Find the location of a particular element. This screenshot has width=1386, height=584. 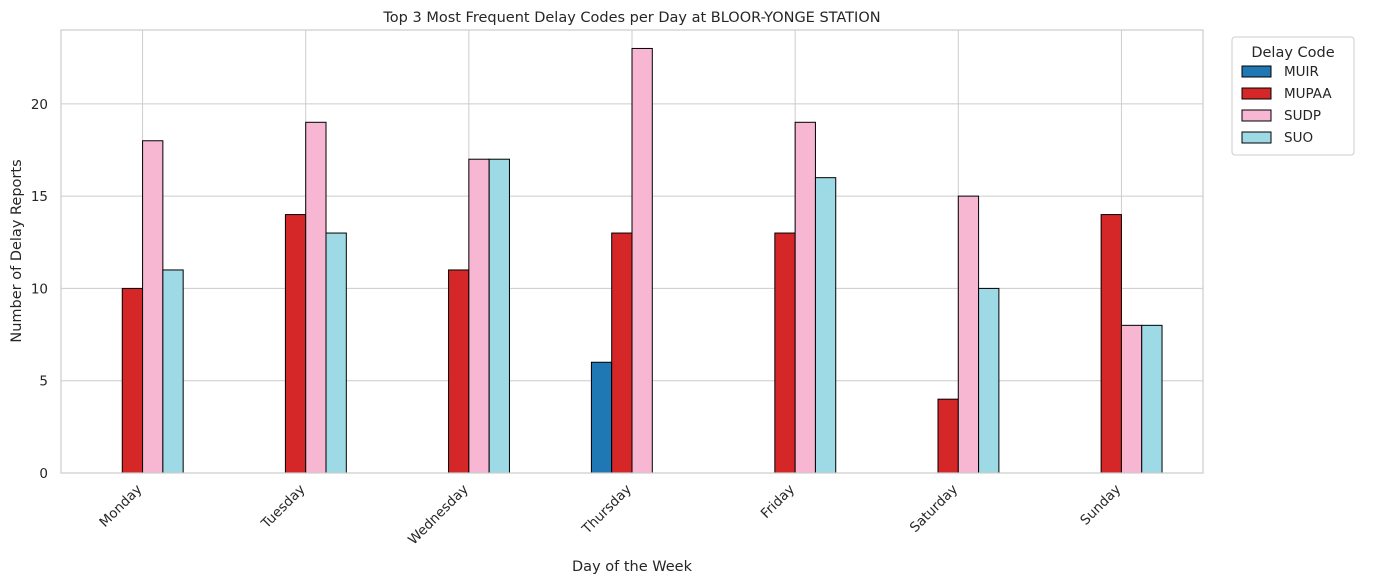

x-tick-label: Tuesday is located at coordinates (283, 507).